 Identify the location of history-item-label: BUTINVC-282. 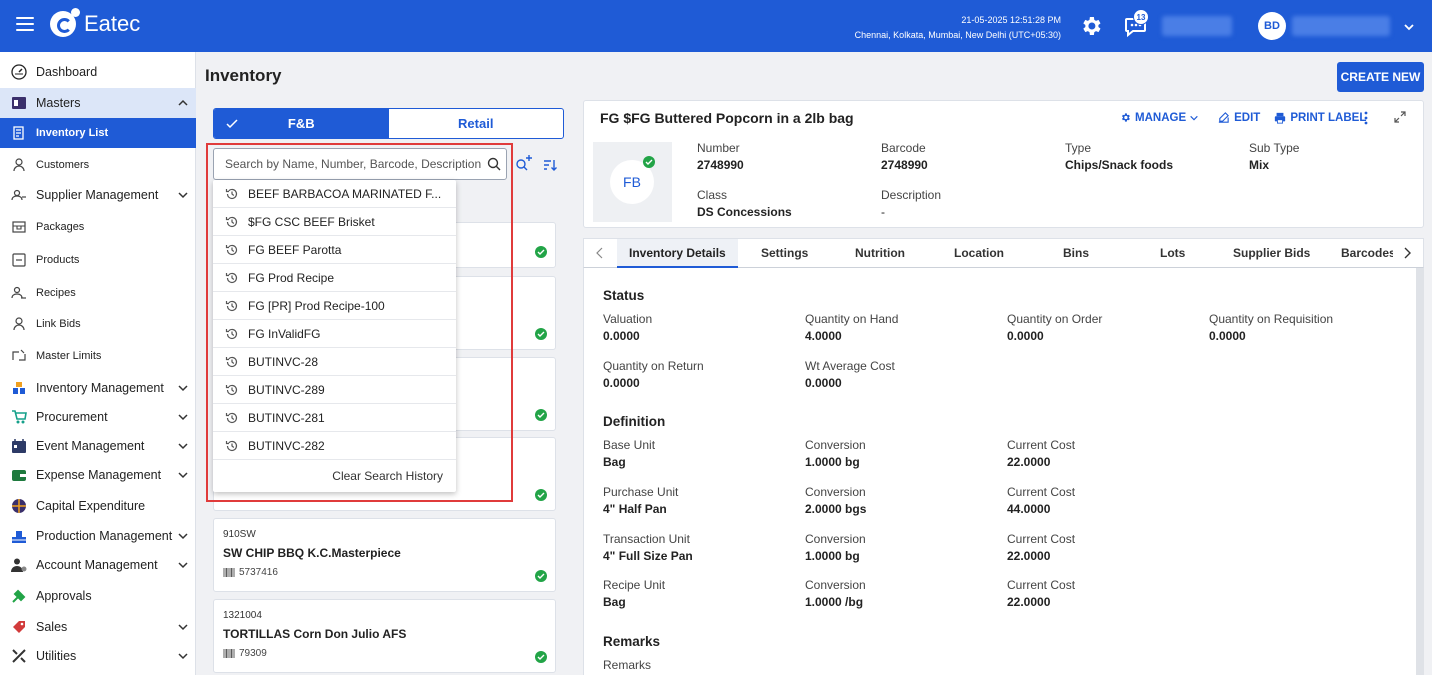
(286, 445).